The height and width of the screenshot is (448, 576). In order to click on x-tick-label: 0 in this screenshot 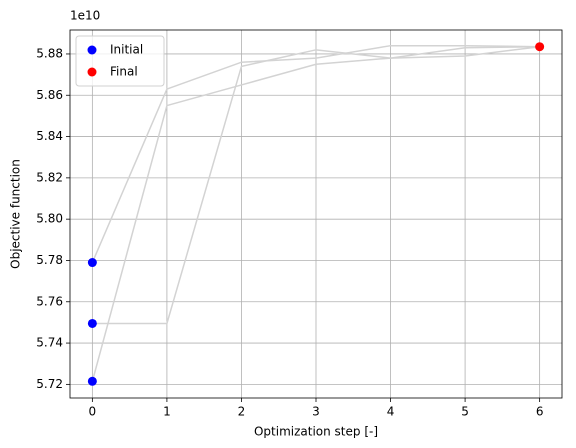, I will do `click(93, 412)`.